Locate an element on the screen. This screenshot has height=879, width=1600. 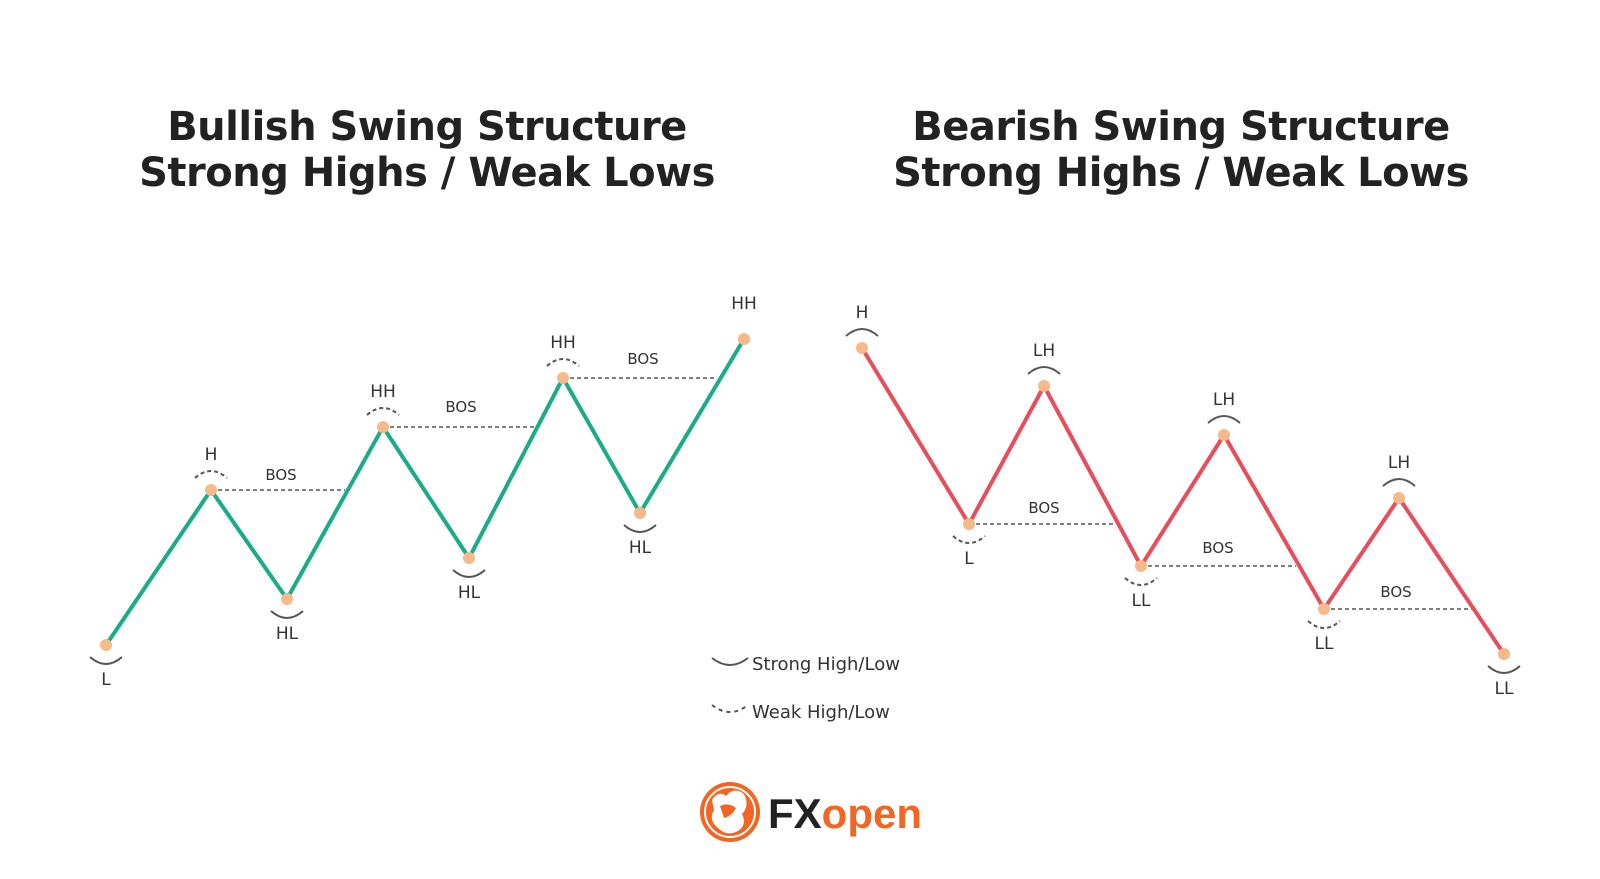
legend-strong-label: Strong High/Low is located at coordinates (826, 664).